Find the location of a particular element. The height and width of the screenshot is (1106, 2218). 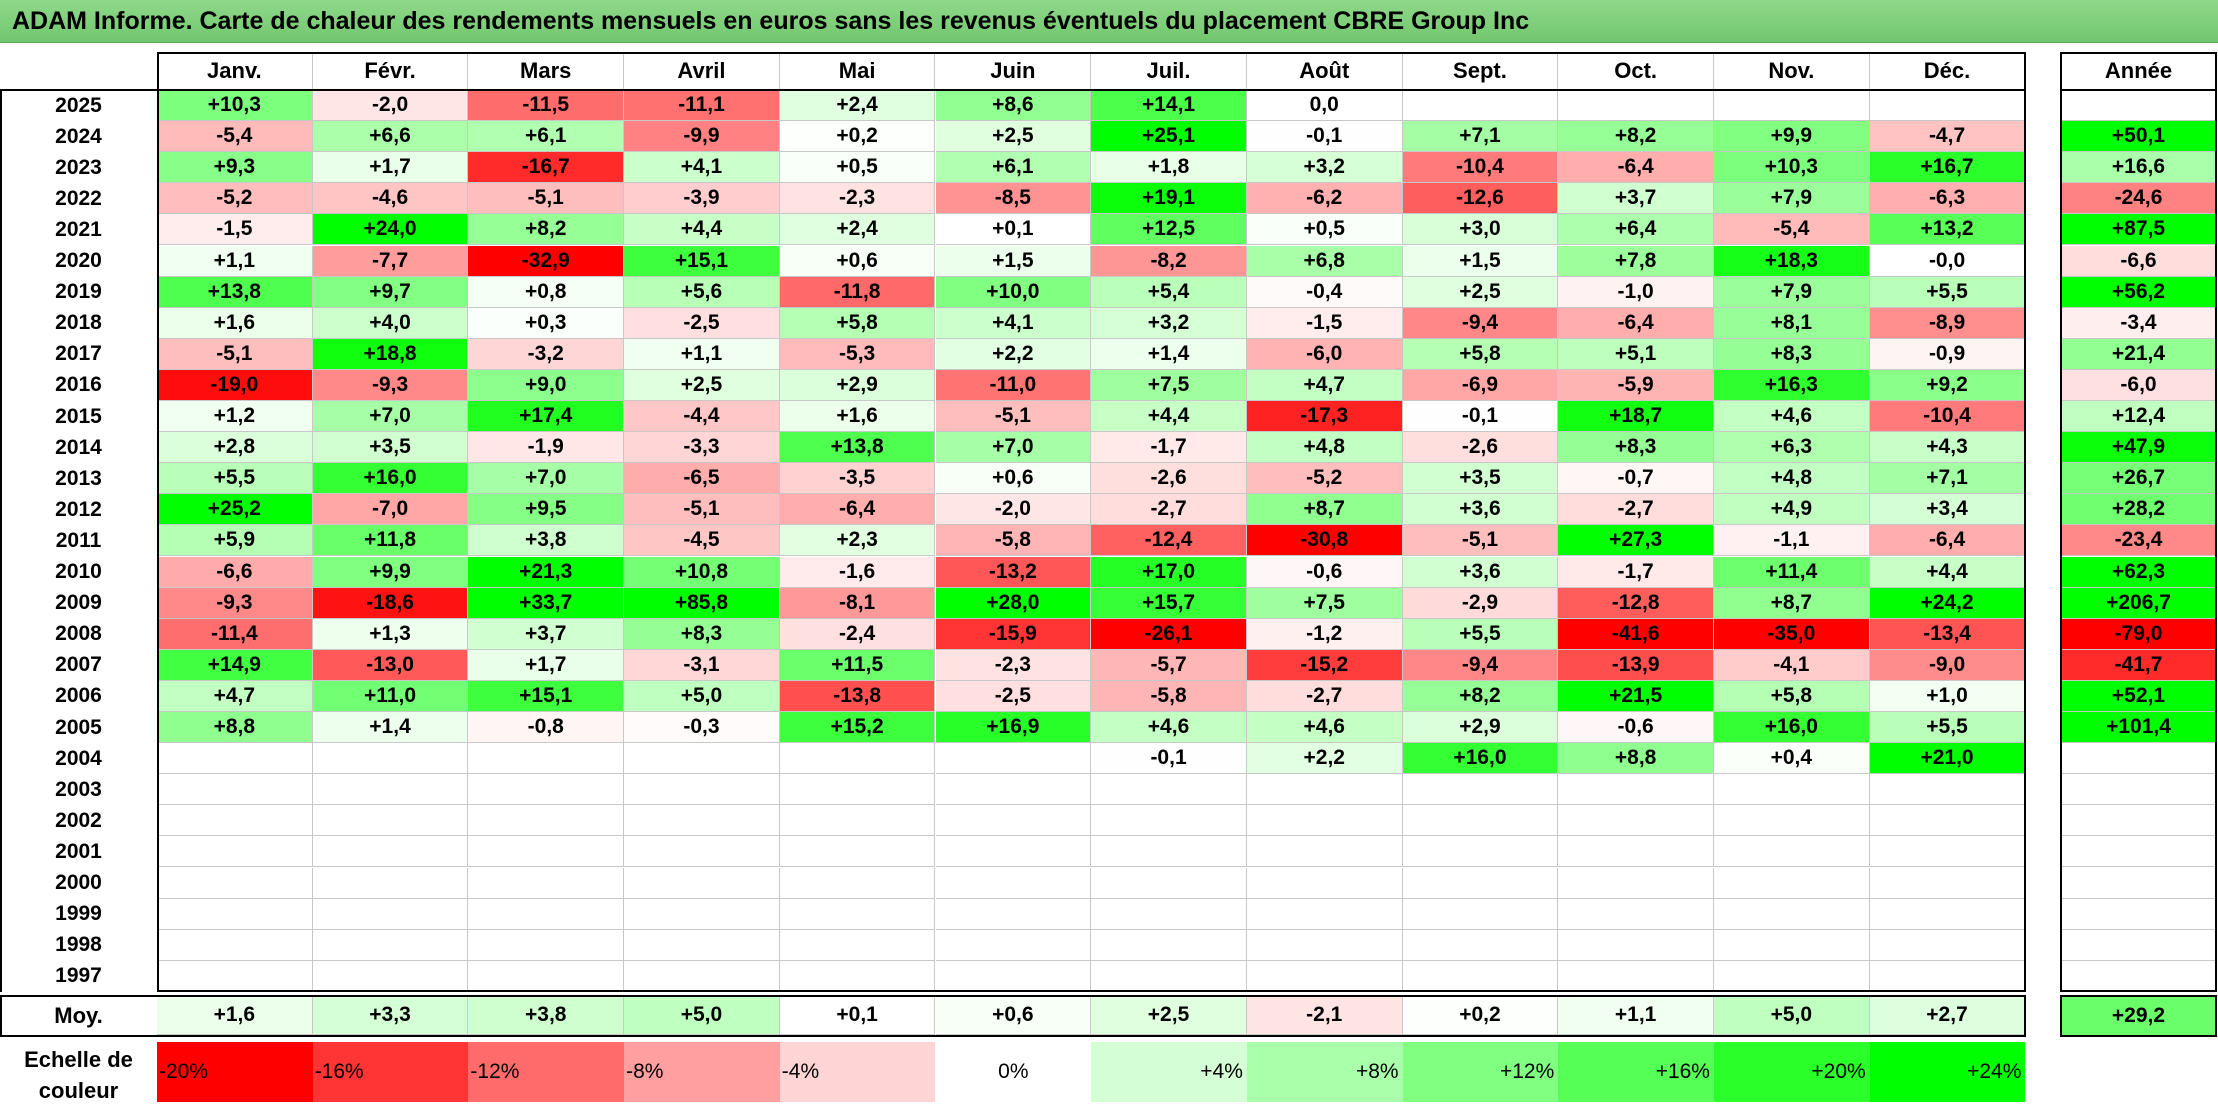

color-scale-swatch: -20% is located at coordinates (235, 1071).